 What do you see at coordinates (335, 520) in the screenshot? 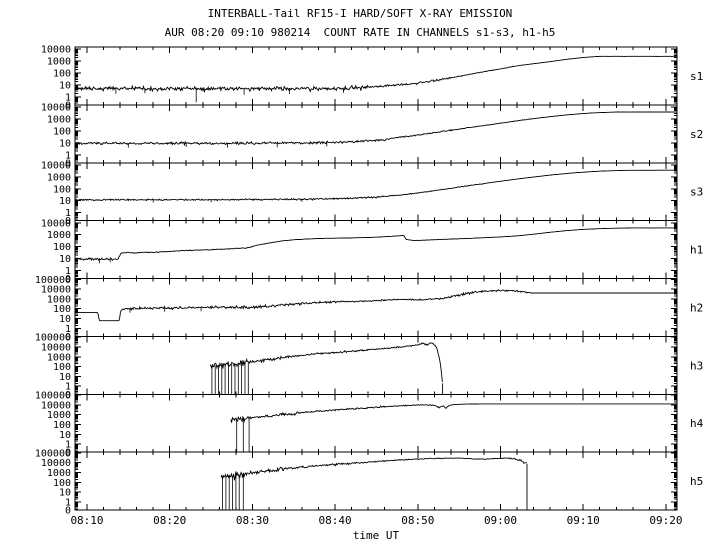
I see `x-tick-label: 08:40` at bounding box center [335, 520].